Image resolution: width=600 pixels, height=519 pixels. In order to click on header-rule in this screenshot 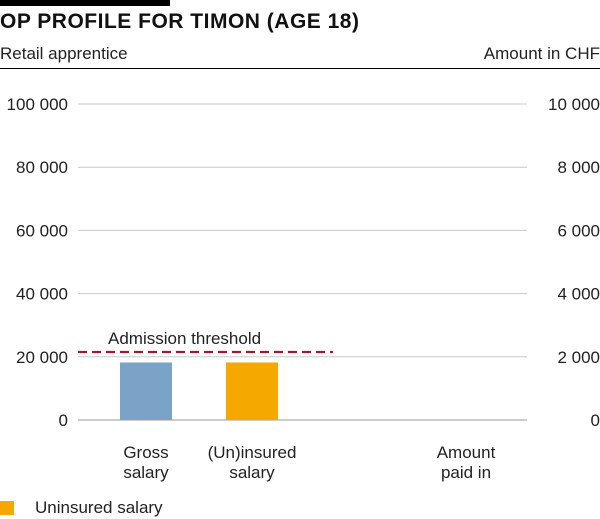, I will do `click(300, 68)`.